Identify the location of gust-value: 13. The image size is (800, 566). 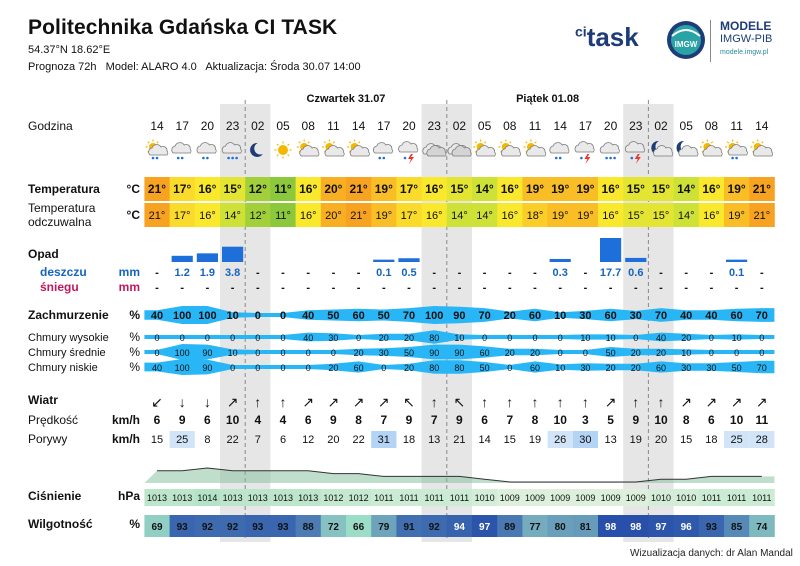
(434, 440).